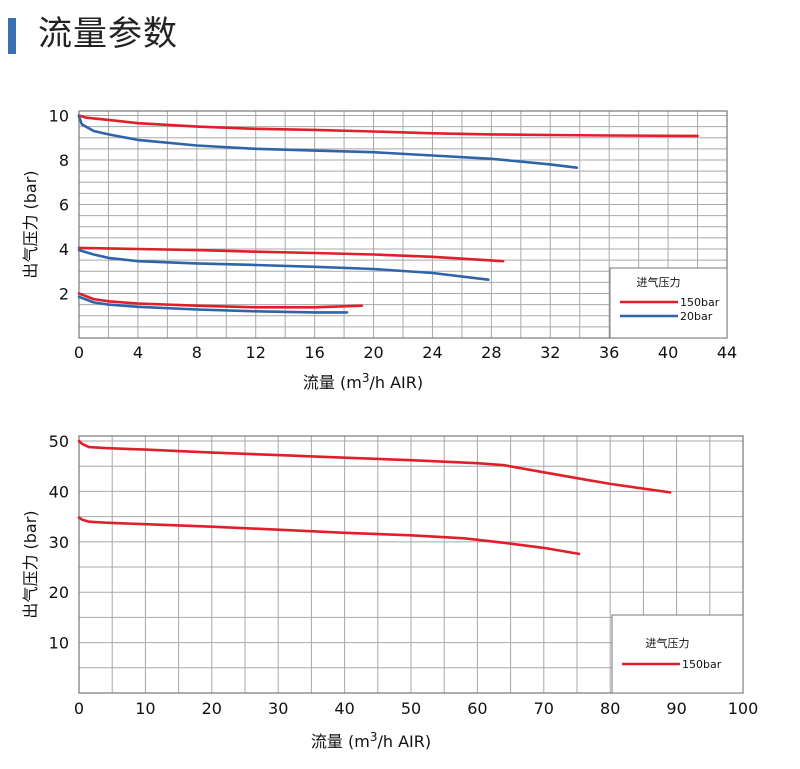  Describe the element at coordinates (138, 352) in the screenshot. I see `x-tick-label: 4` at that location.